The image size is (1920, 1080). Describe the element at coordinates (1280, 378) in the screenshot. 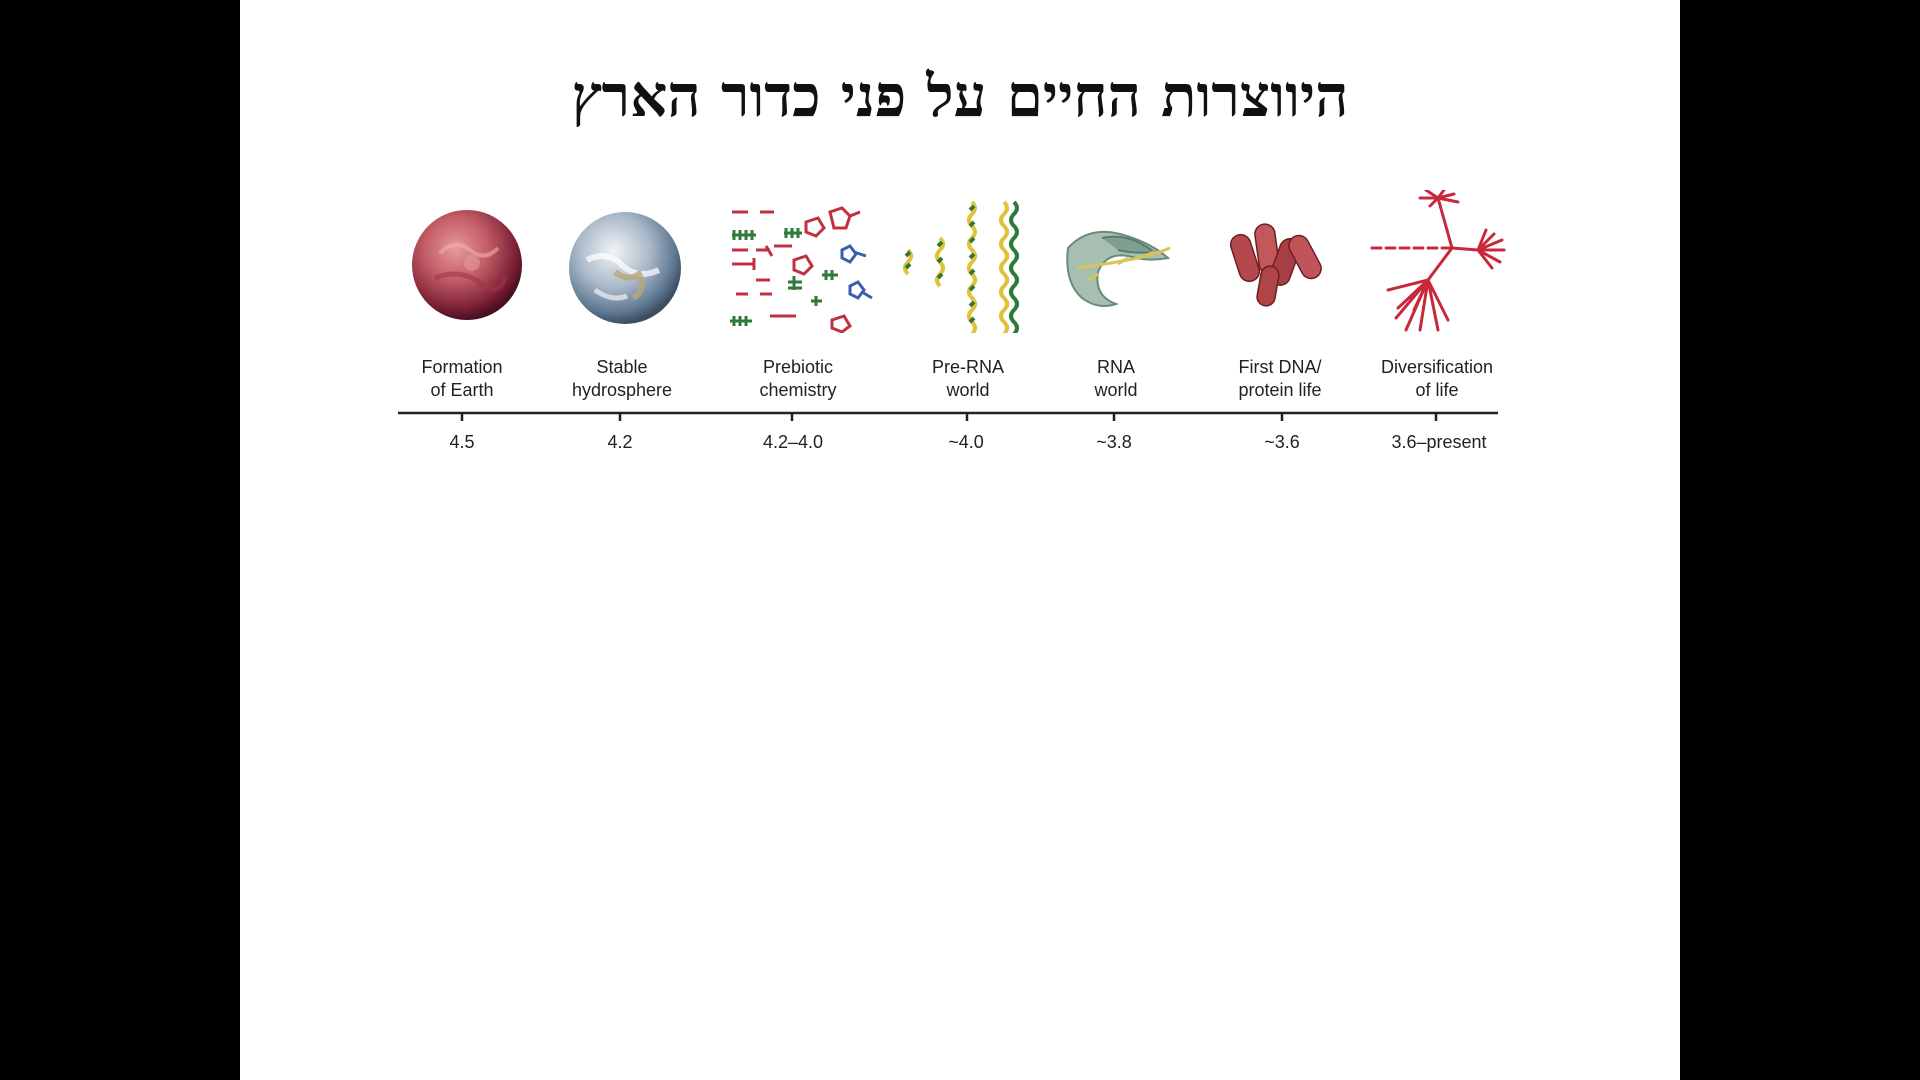

I see `stage-label-first-dna-protein-life: First DNA/protein life` at that location.